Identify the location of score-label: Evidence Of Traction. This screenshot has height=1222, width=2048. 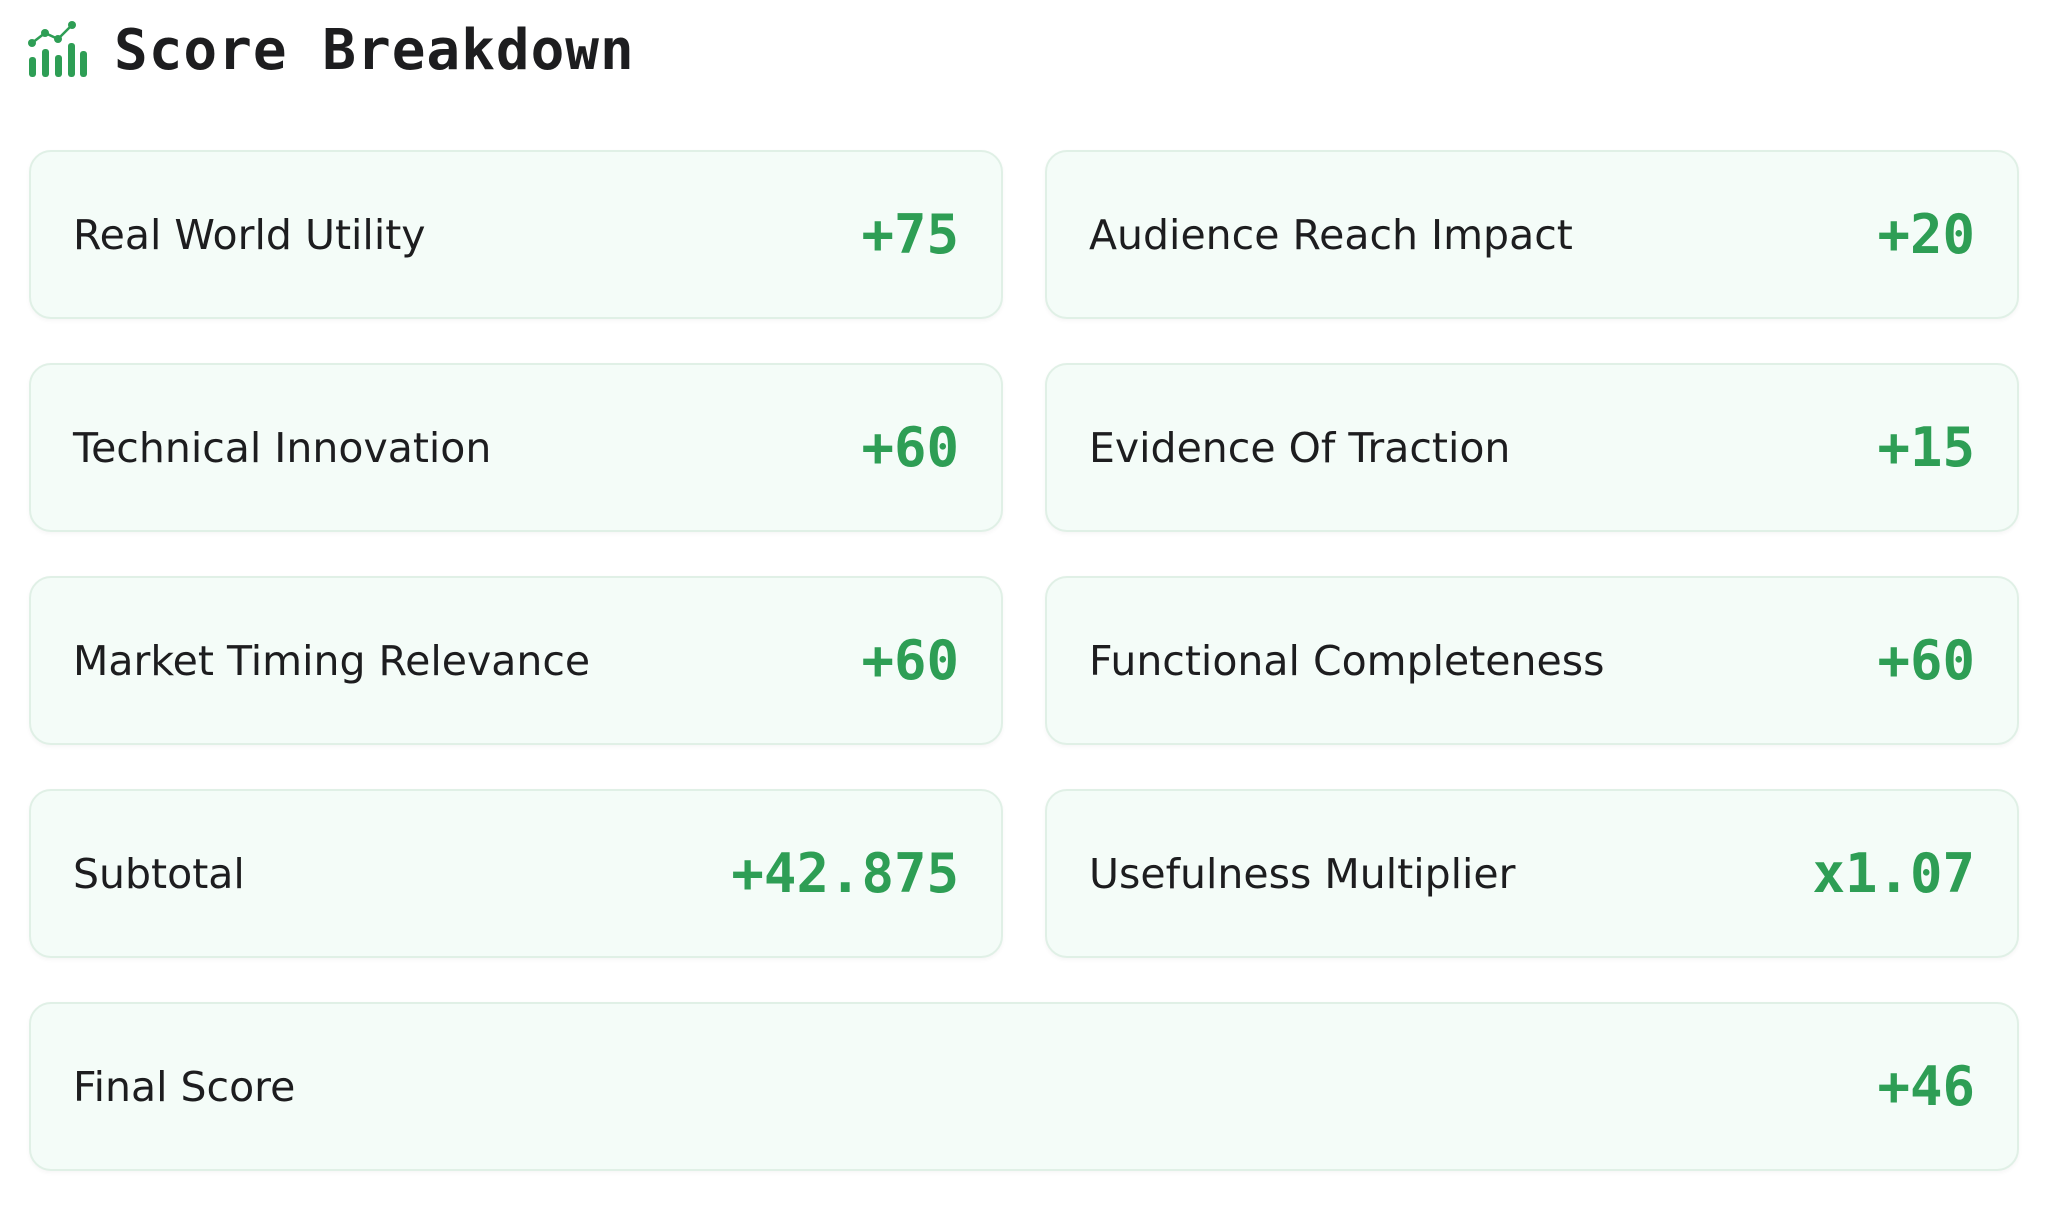
(1300, 447).